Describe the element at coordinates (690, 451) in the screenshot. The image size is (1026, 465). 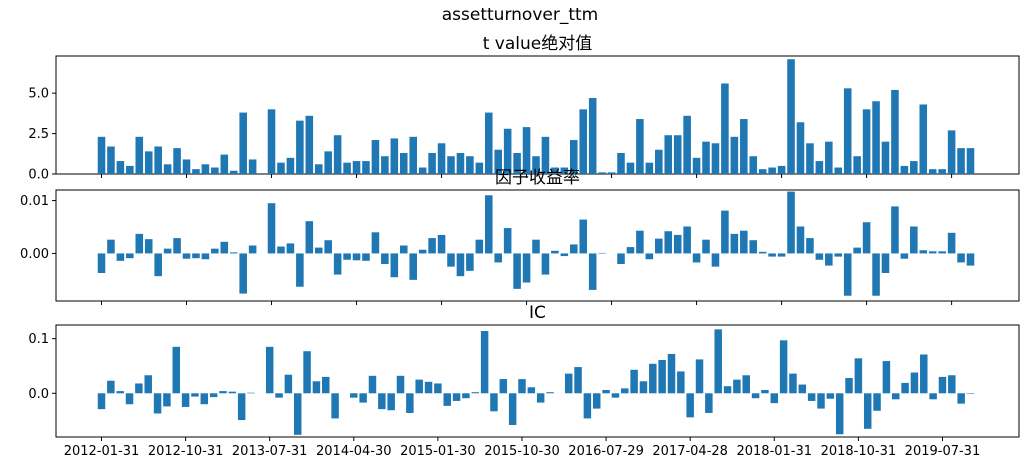
I see `x-tick-label: 2017-04-28` at that location.